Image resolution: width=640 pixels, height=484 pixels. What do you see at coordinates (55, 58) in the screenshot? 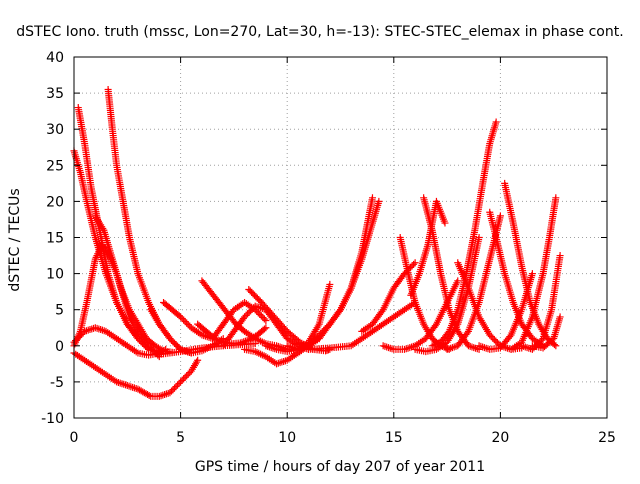
I see `y-tick-label: 40` at bounding box center [55, 58].